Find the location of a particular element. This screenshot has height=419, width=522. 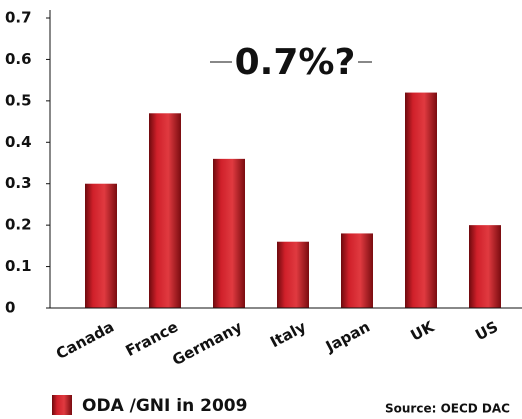

y-tick-label: 0.2 is located at coordinates (18, 225).